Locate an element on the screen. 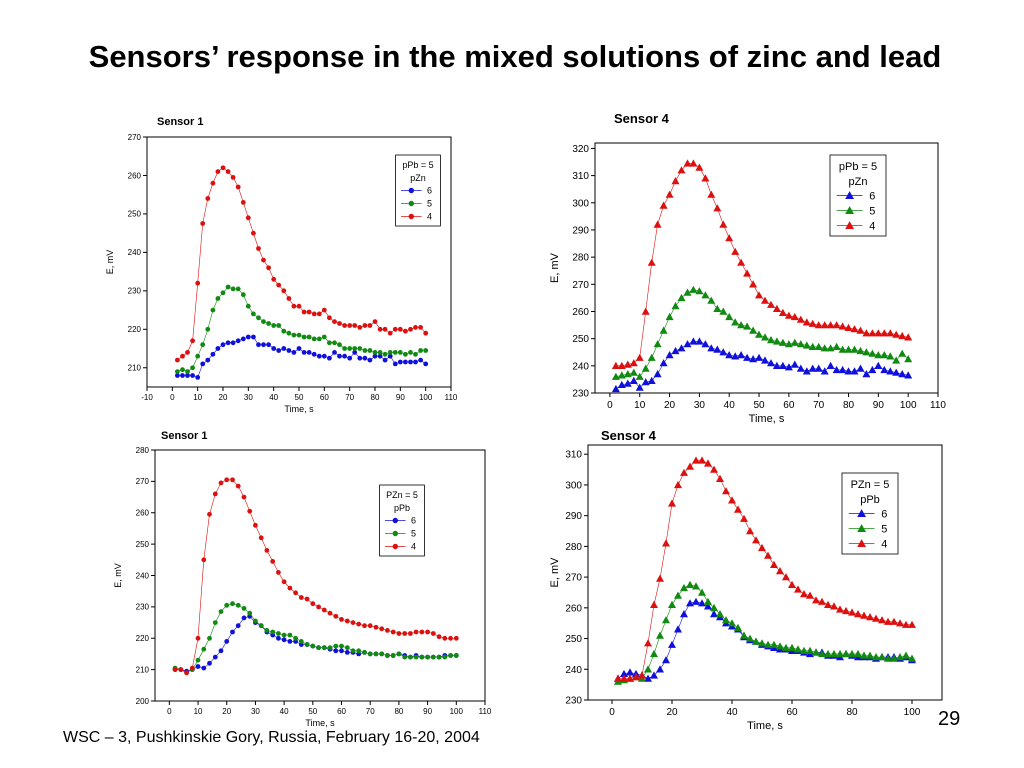  x-tick-label: 30 is located at coordinates (248, 397).